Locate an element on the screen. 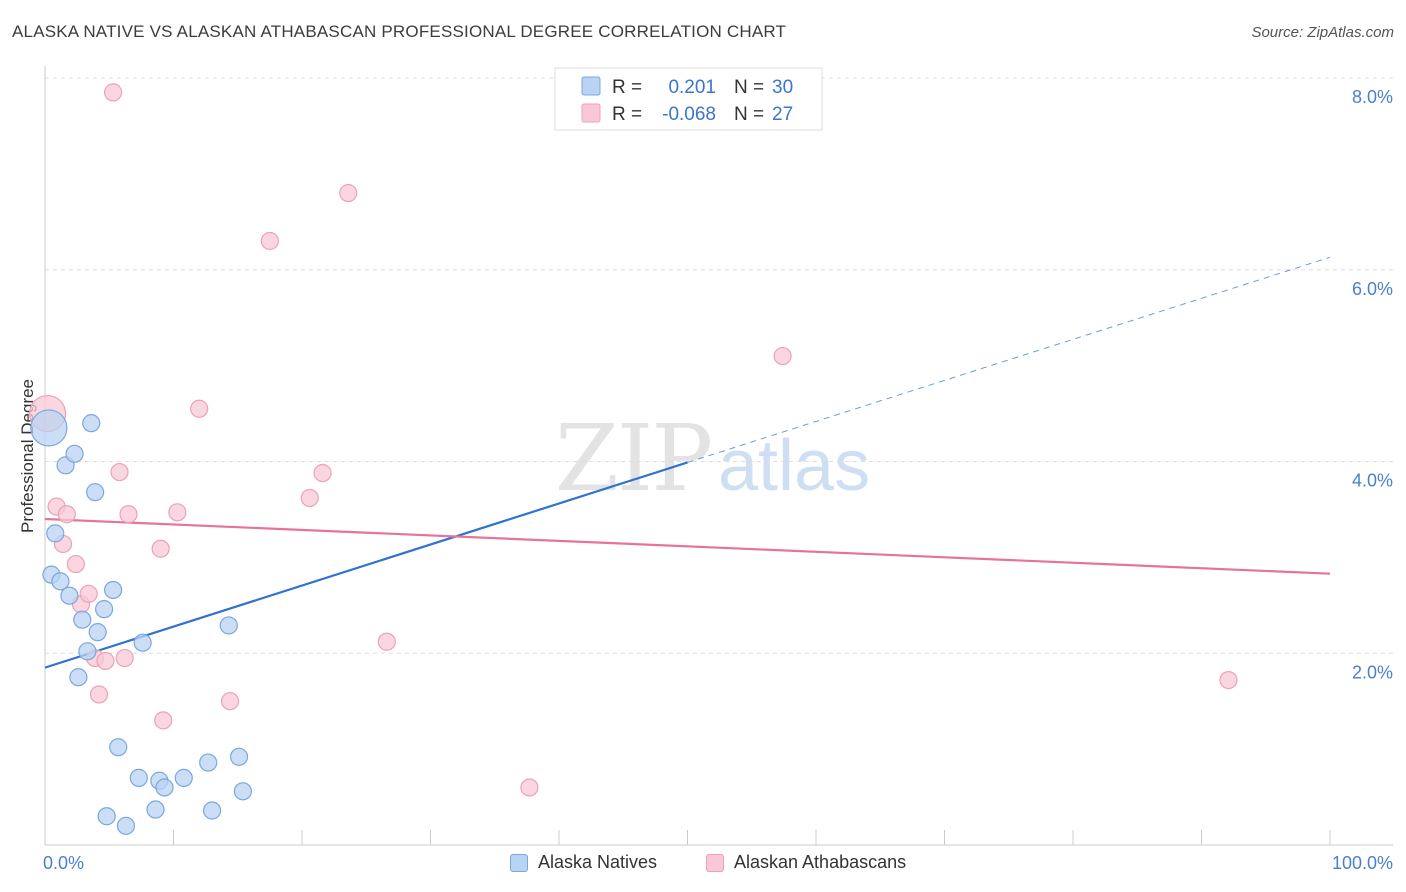 This screenshot has width=1406, height=892. y-tick-label: 2.0% is located at coordinates (1372, 672).